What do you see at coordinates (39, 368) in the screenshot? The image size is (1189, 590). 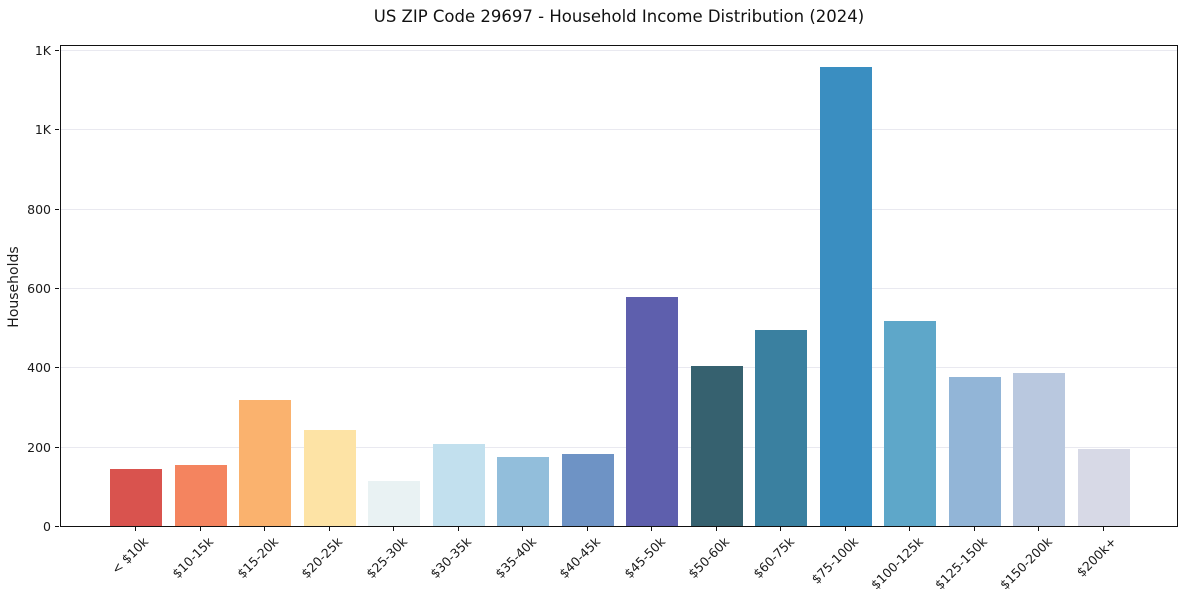 I see `y-tick-label-400: 400` at bounding box center [39, 368].